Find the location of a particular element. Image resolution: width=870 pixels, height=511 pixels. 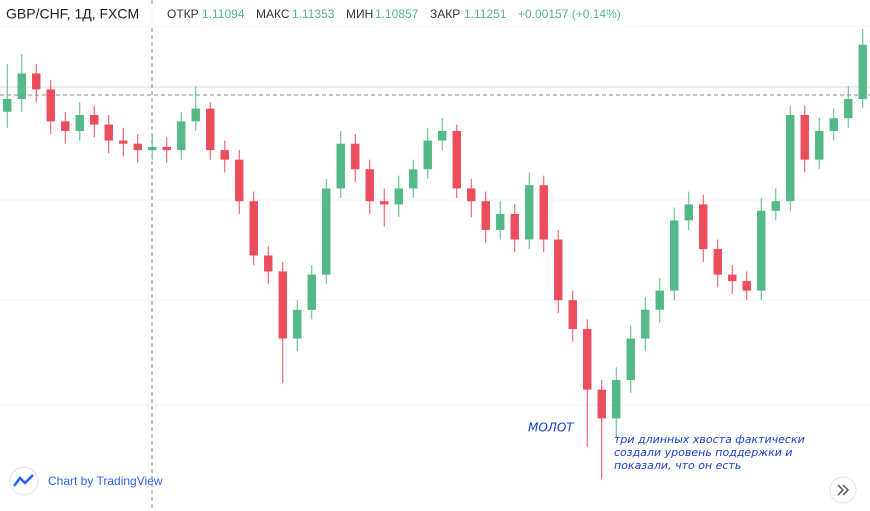

change: +0.00157 (+0.14%) is located at coordinates (569, 14).